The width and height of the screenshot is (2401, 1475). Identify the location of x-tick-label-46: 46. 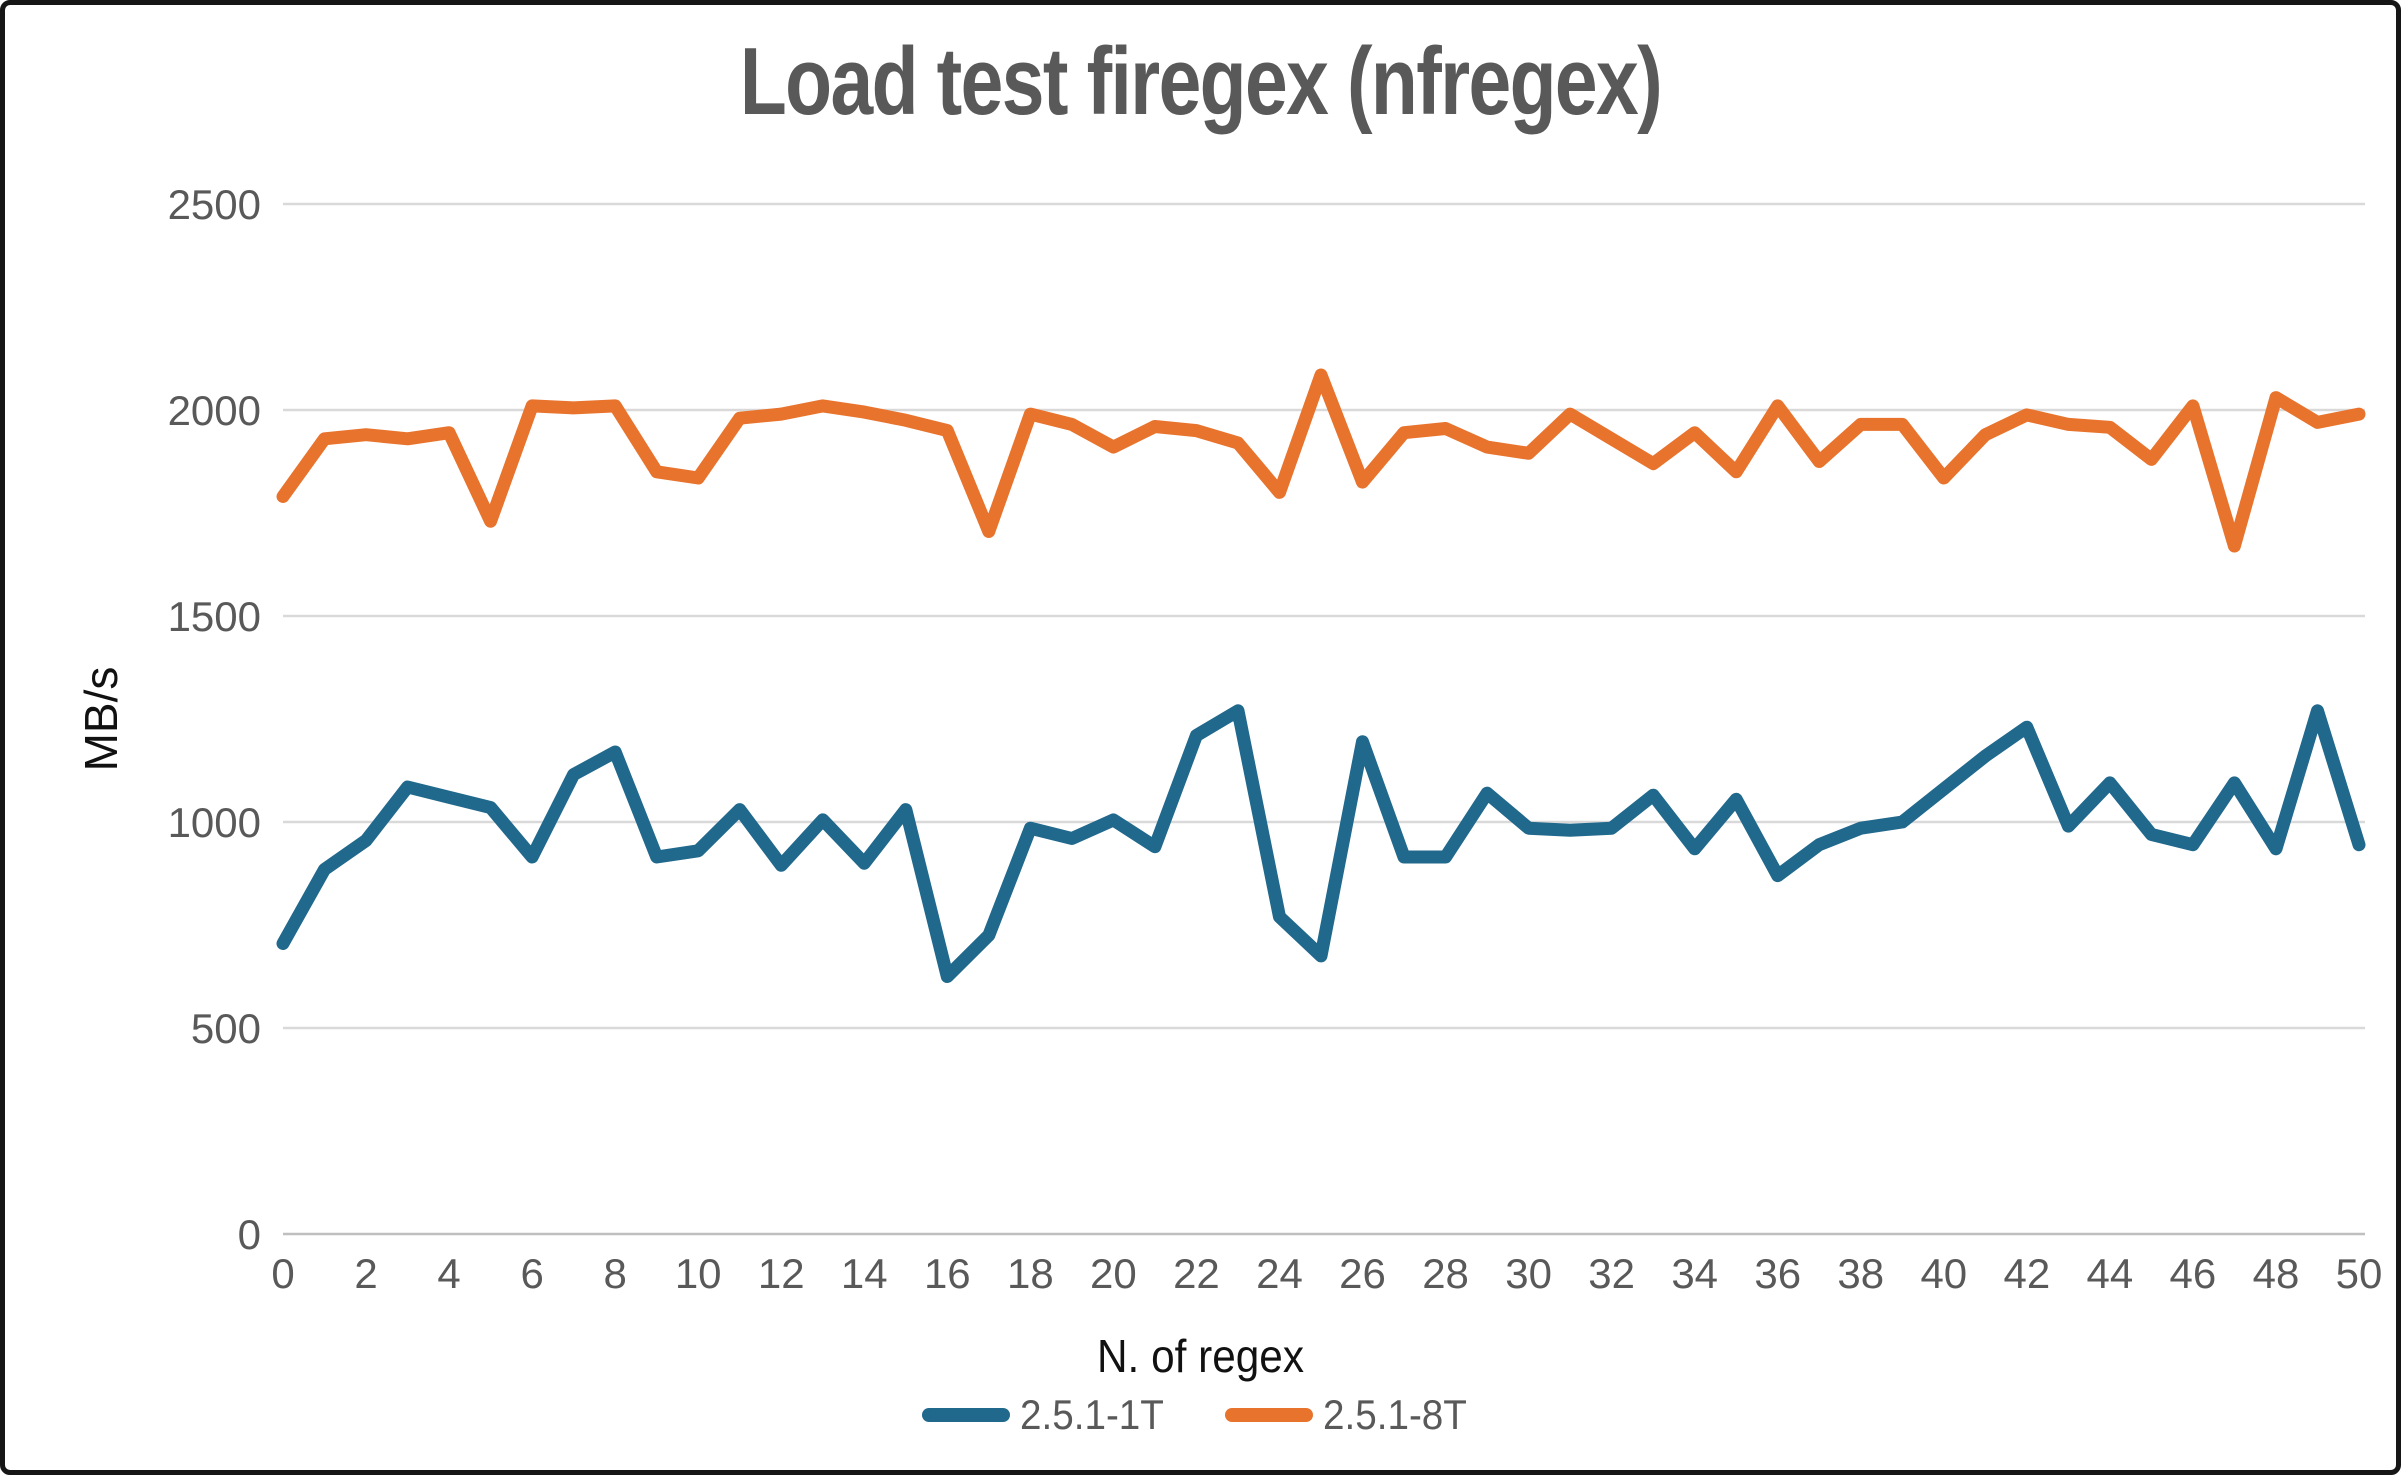
(2193, 1273).